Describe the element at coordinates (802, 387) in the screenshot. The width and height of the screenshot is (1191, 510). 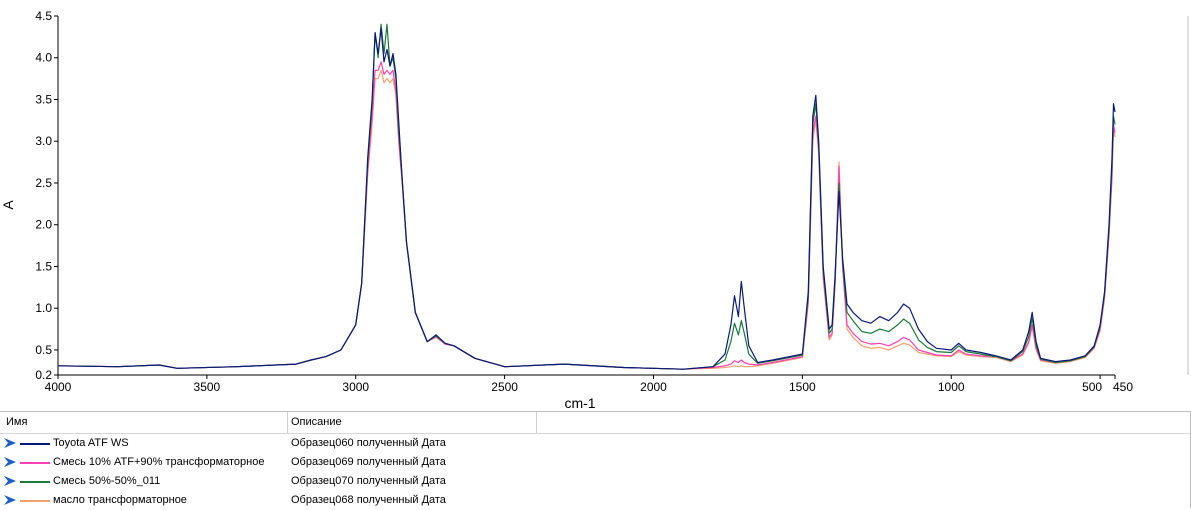
I see `x-tick-label: 1500` at that location.